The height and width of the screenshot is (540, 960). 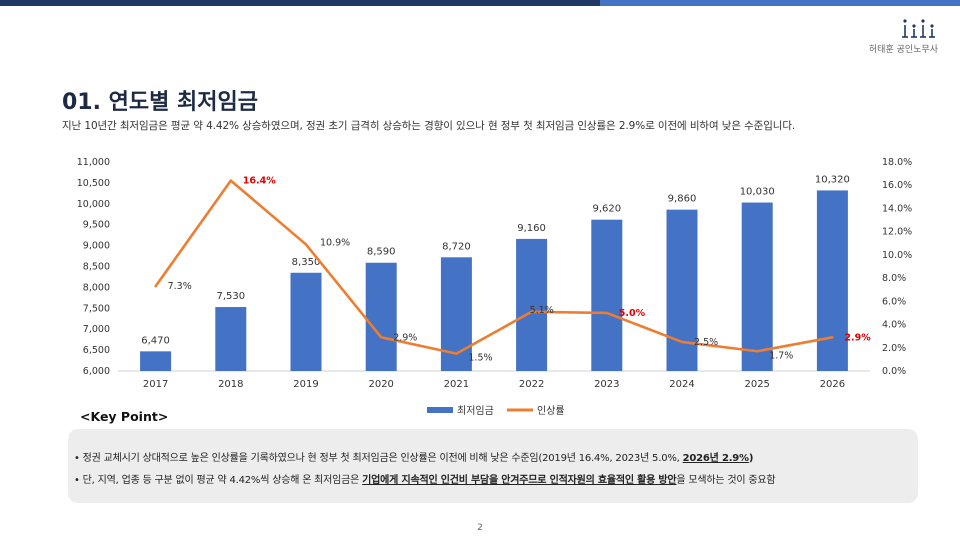 What do you see at coordinates (894, 371) in the screenshot?
I see `y2-axis-tick-label: 0.0%` at bounding box center [894, 371].